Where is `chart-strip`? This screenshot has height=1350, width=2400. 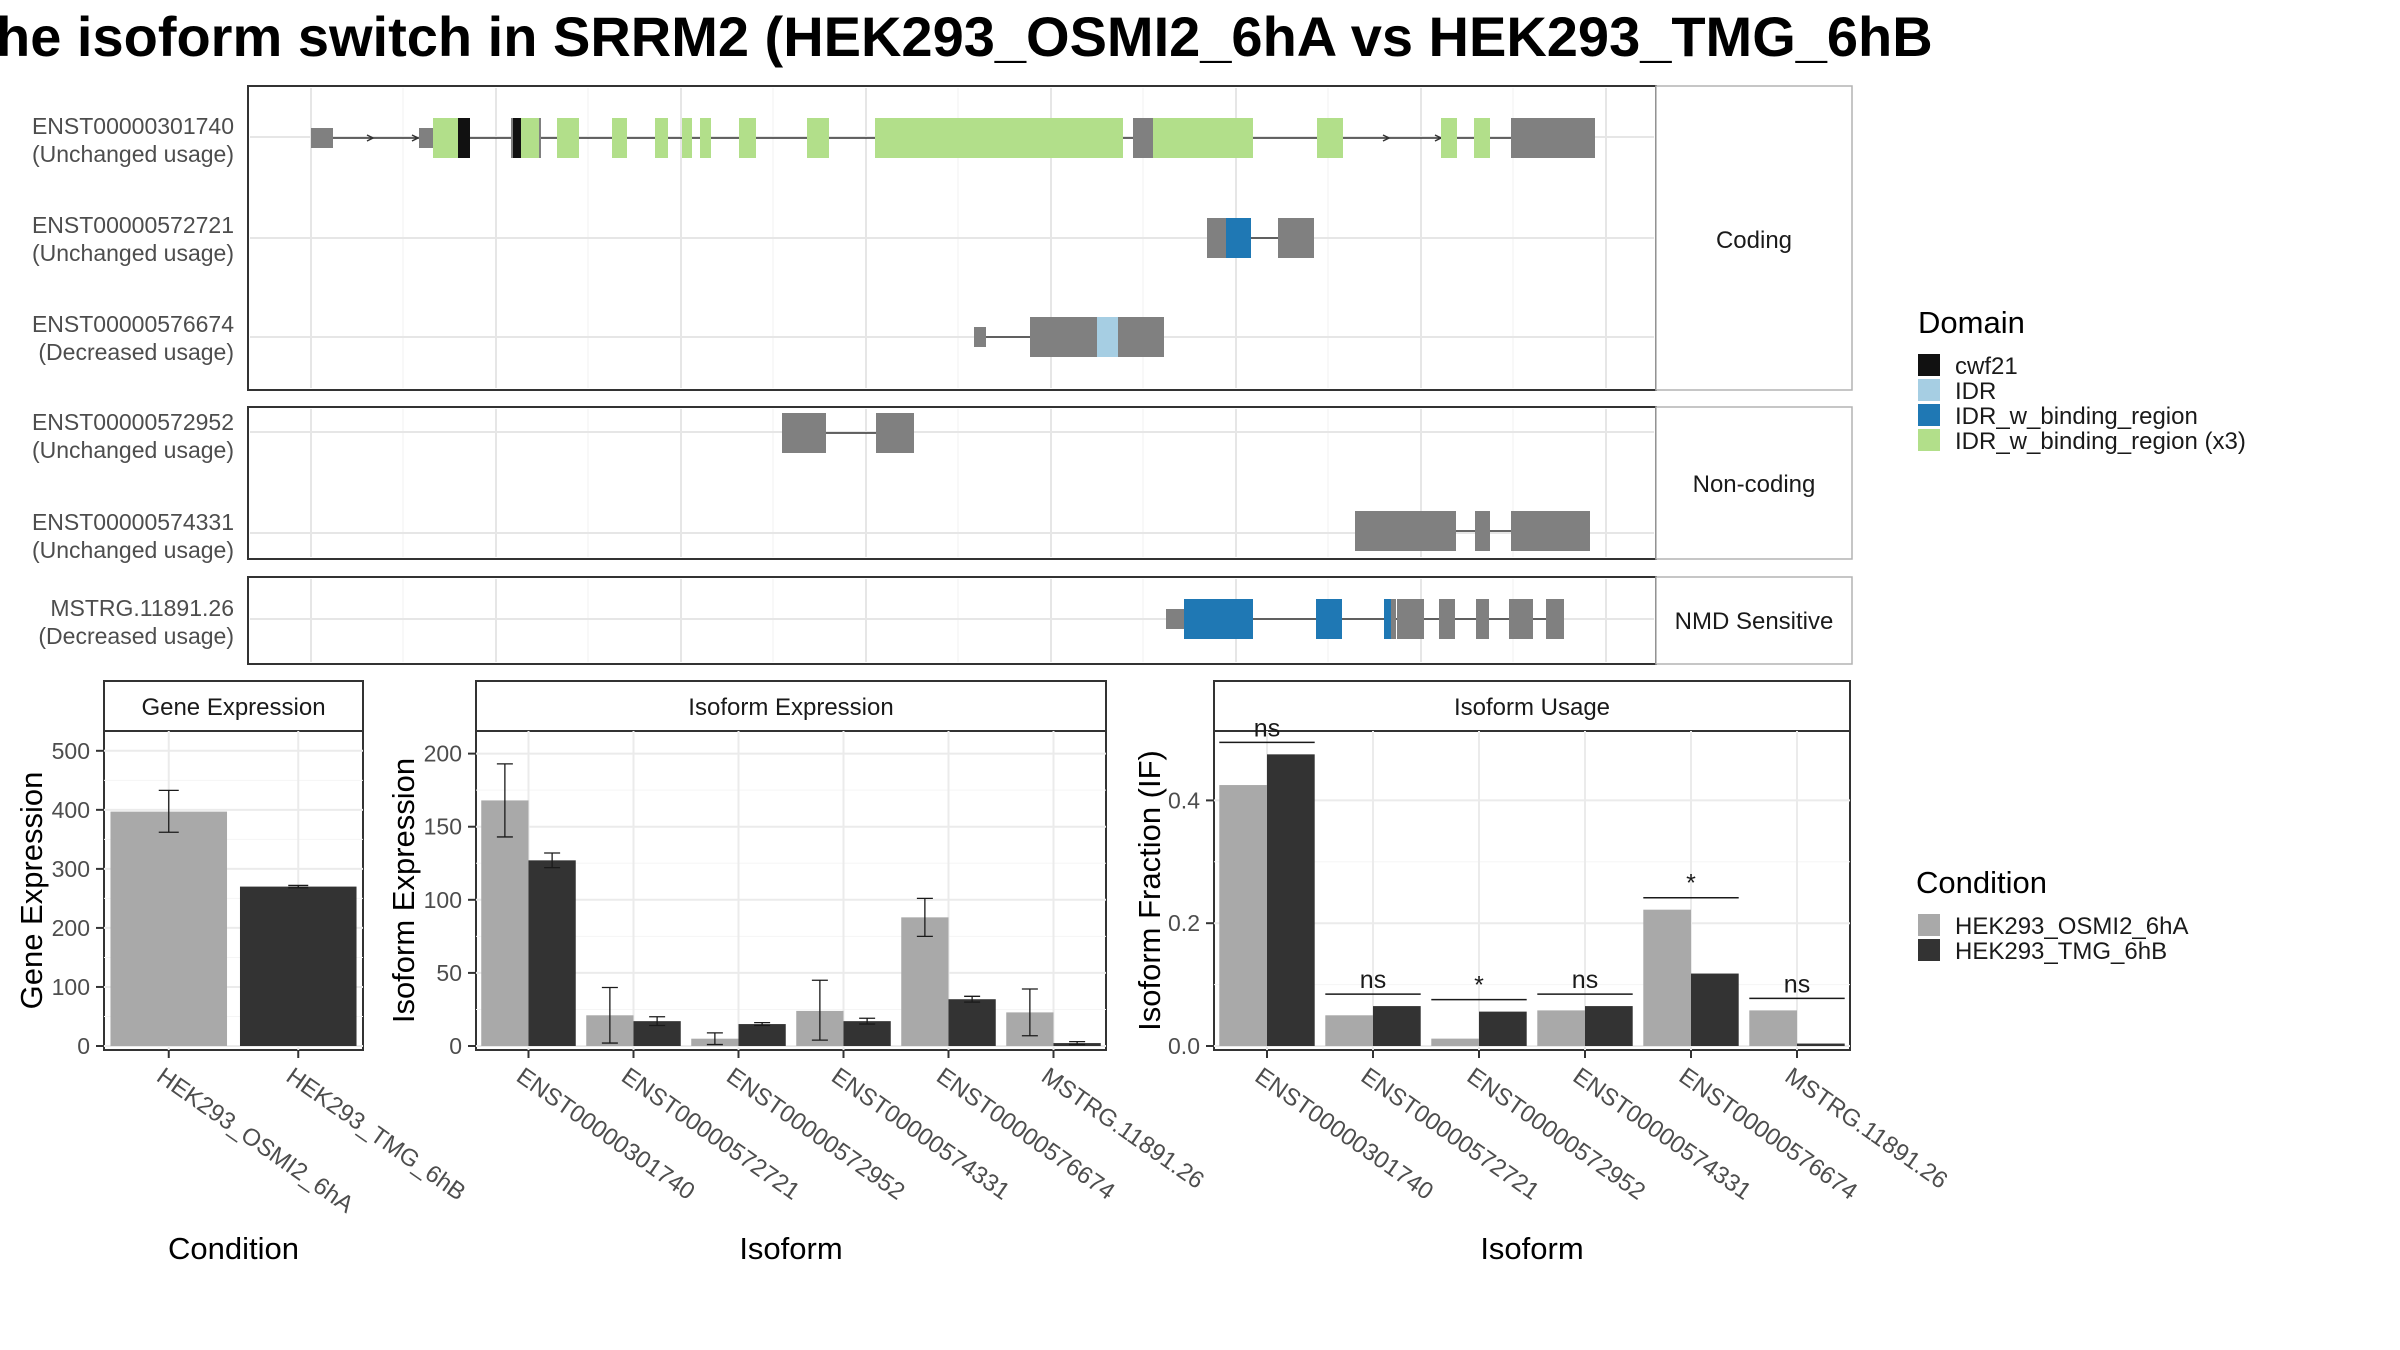 chart-strip is located at coordinates (791, 706).